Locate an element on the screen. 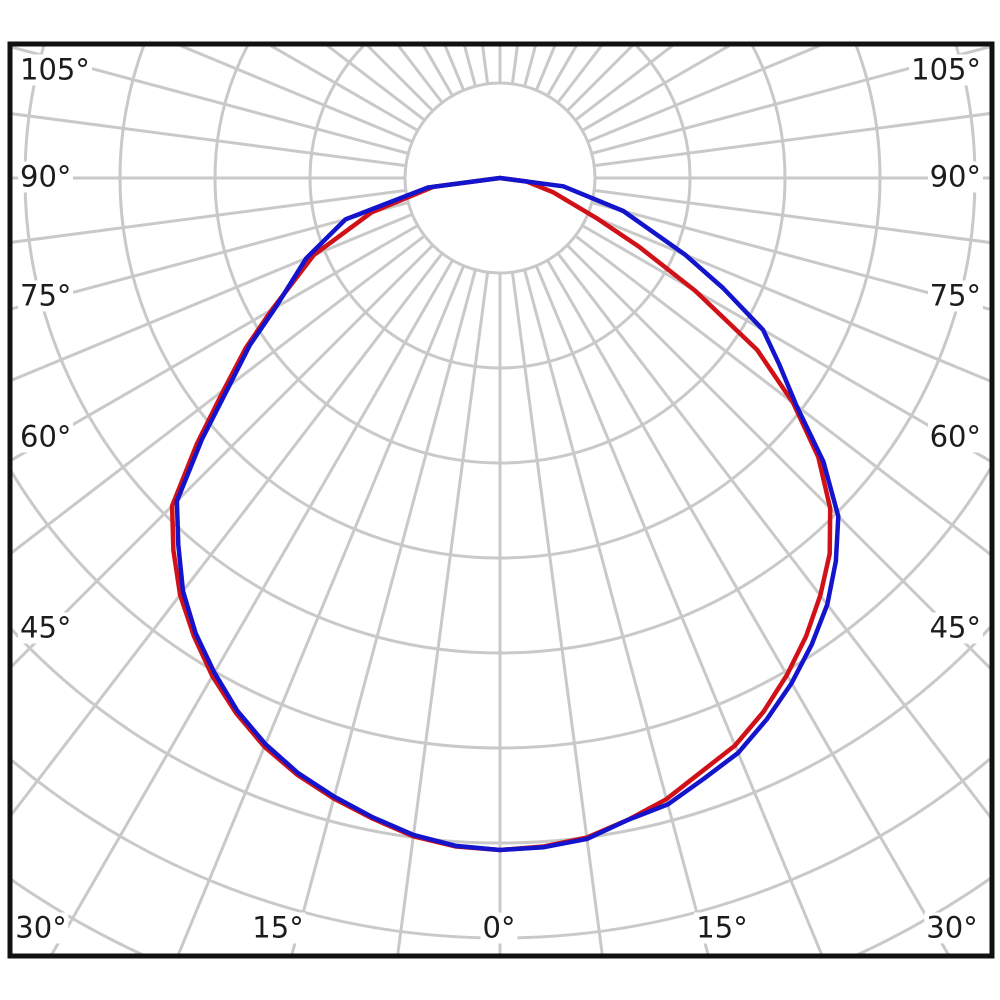  angle-label-bottom-4-30deg: 30° is located at coordinates (952, 927).